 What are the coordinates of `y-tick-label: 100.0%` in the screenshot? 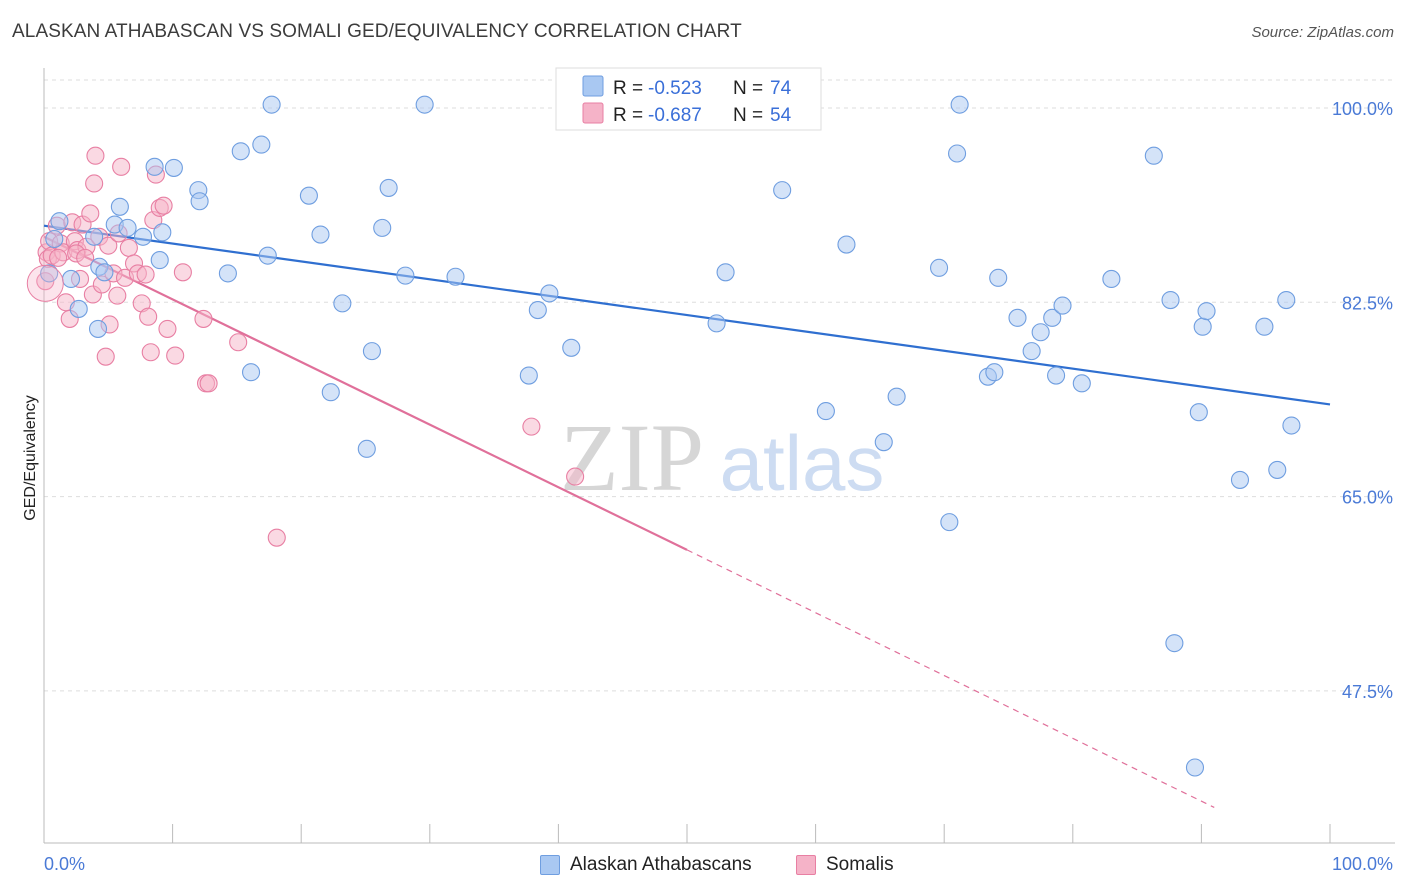 It's located at (1362, 109).